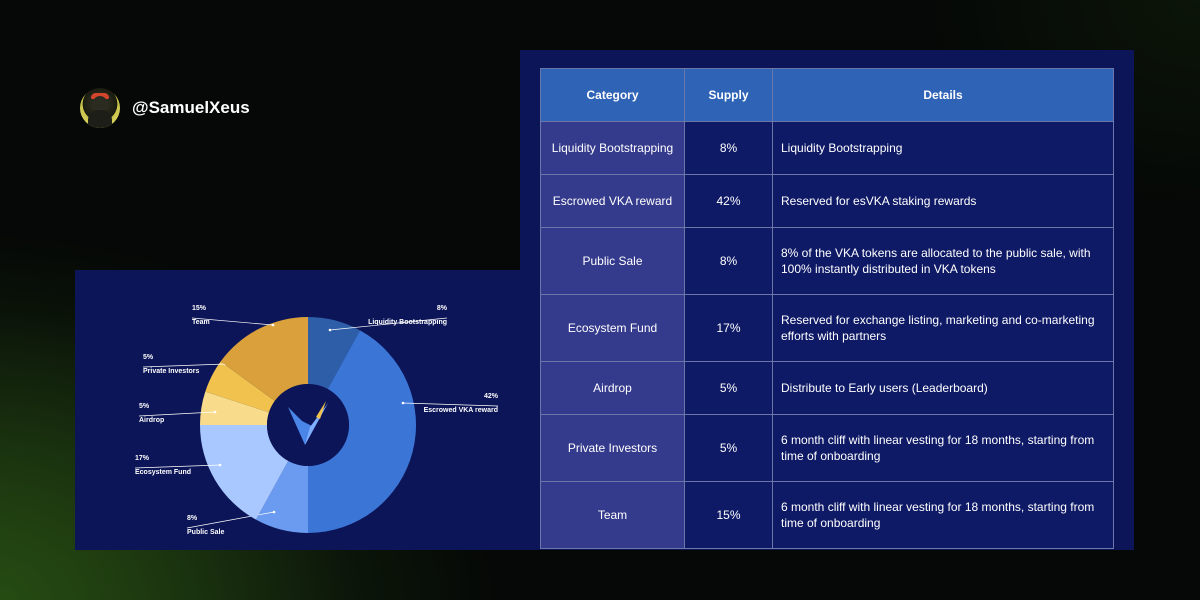  I want to click on pie-slice-private-investors, so click(240, 387).